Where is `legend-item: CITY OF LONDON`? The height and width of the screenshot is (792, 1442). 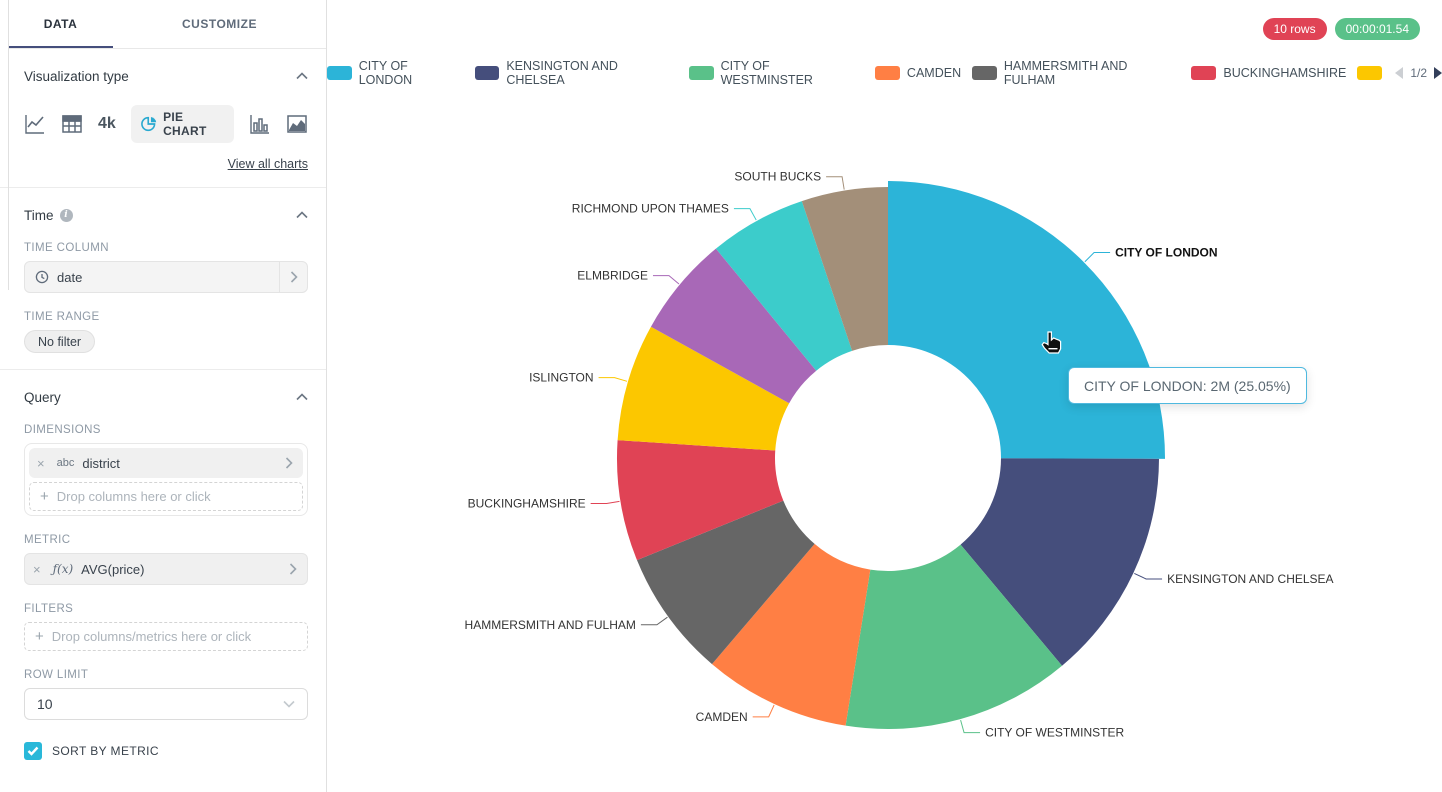 legend-item: CITY OF LONDON is located at coordinates (395, 73).